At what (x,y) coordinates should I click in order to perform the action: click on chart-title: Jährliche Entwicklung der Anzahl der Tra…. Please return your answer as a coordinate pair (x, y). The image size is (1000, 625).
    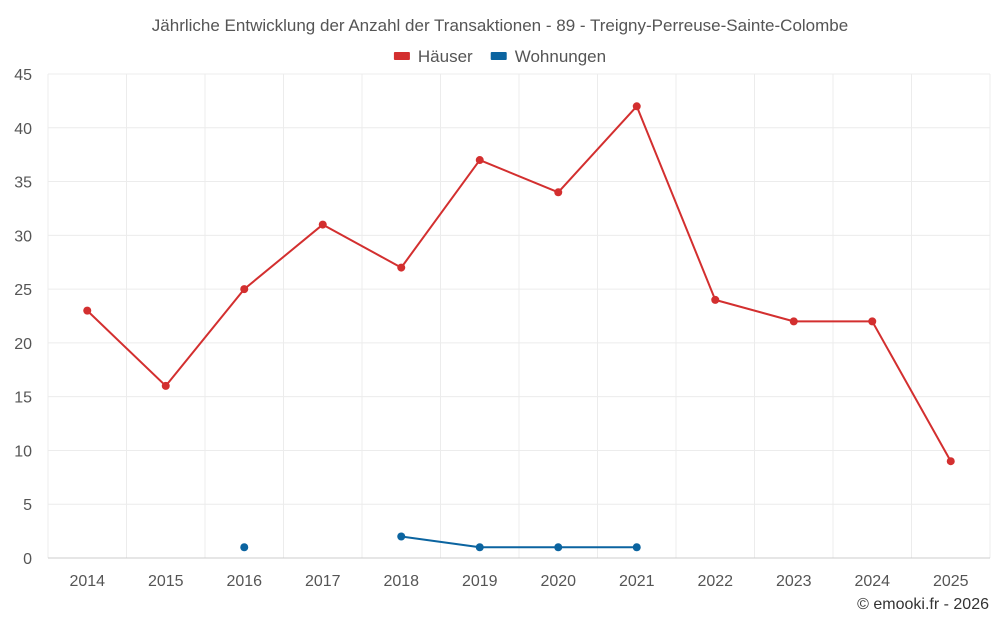
    Looking at the image, I should click on (500, 25).